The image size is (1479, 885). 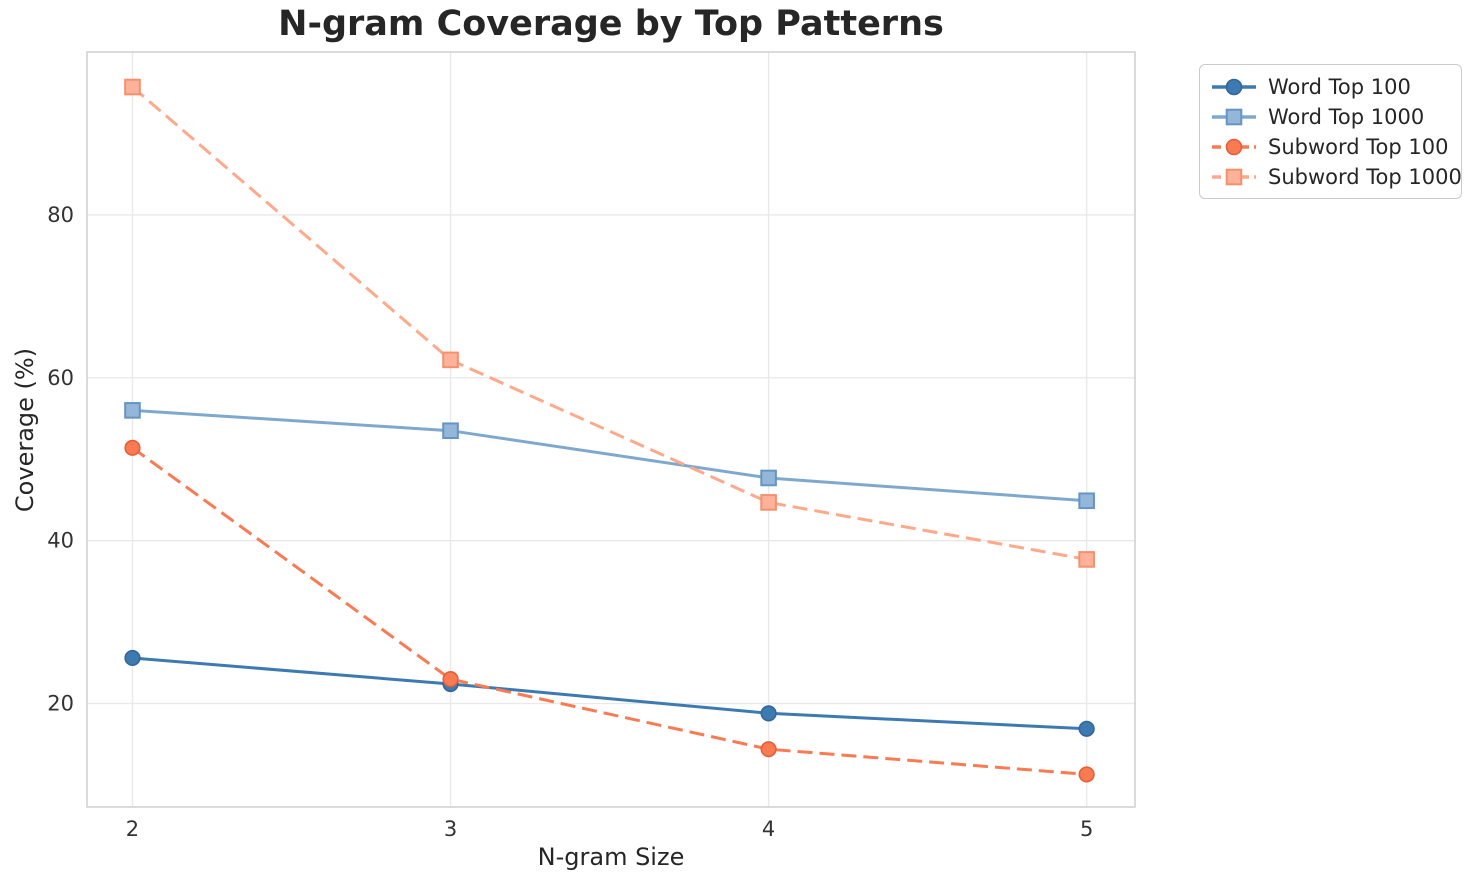 What do you see at coordinates (132, 829) in the screenshot?
I see `x-tick-label: 2` at bounding box center [132, 829].